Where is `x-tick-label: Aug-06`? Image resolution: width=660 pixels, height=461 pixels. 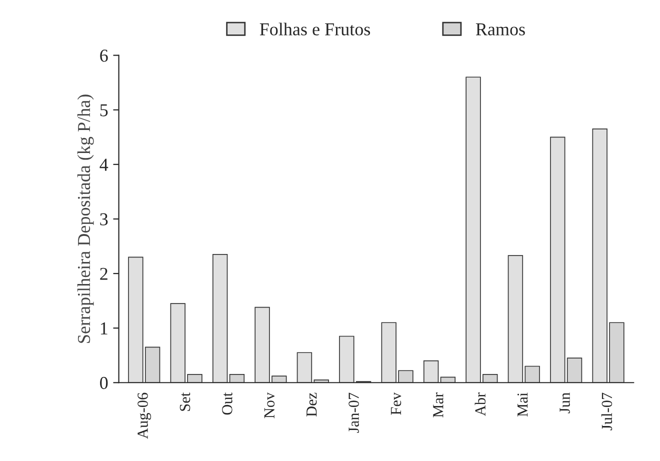
x-tick-label: Aug-06 is located at coordinates (145, 415).